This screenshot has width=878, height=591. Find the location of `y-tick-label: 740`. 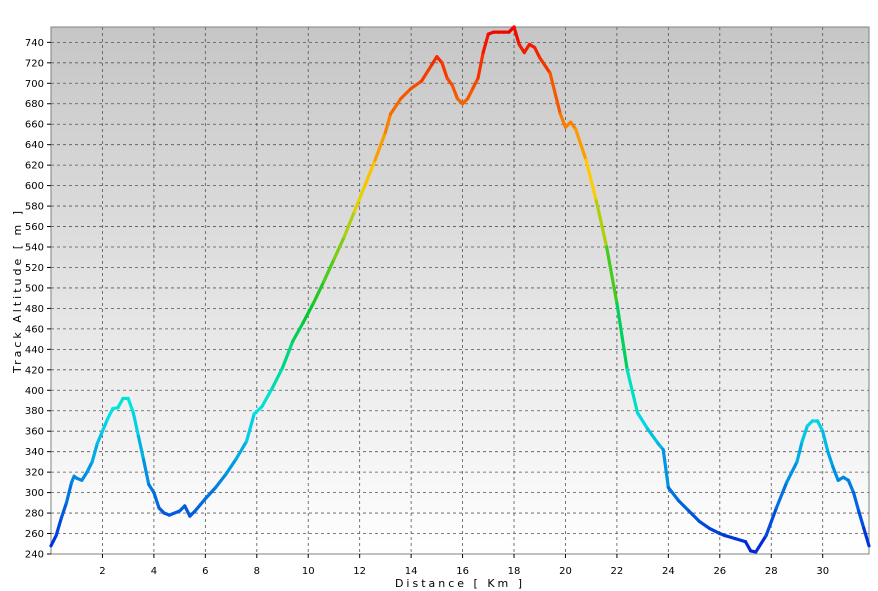

y-tick-label: 740 is located at coordinates (34, 43).